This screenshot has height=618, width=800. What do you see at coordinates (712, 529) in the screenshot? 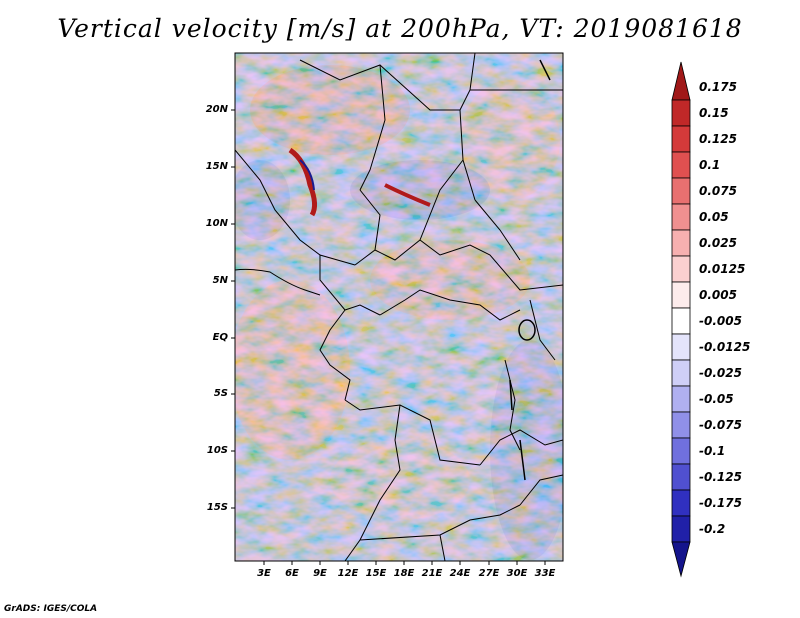
I see `colorbar-label: -0.2` at bounding box center [712, 529].